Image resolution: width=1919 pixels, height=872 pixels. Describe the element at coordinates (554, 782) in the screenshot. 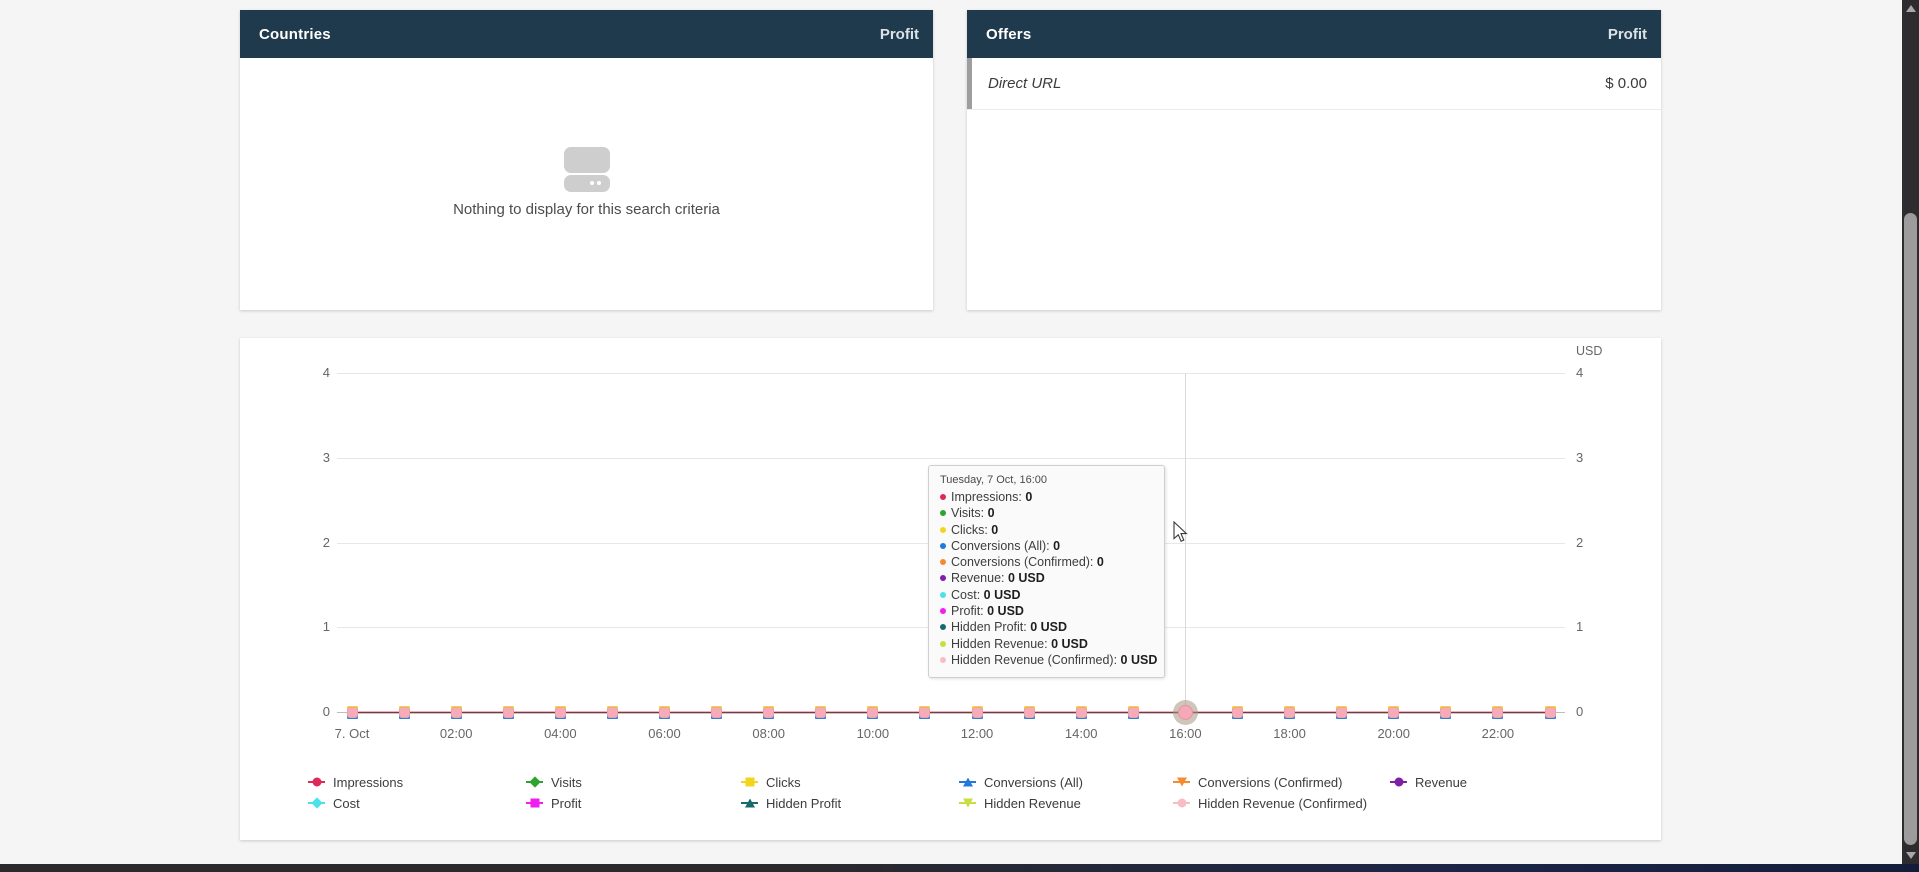

I see `legend-item: Visits` at that location.